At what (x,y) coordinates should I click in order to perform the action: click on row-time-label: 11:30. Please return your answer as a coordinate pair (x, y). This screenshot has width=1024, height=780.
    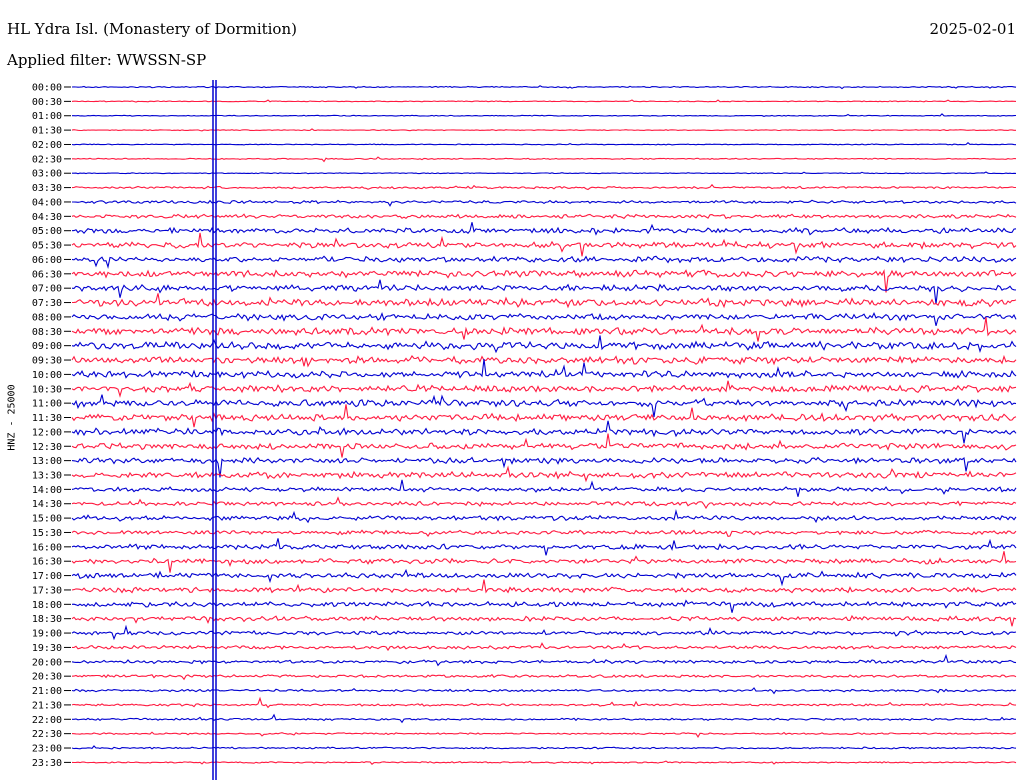
    Looking at the image, I should click on (47, 418).